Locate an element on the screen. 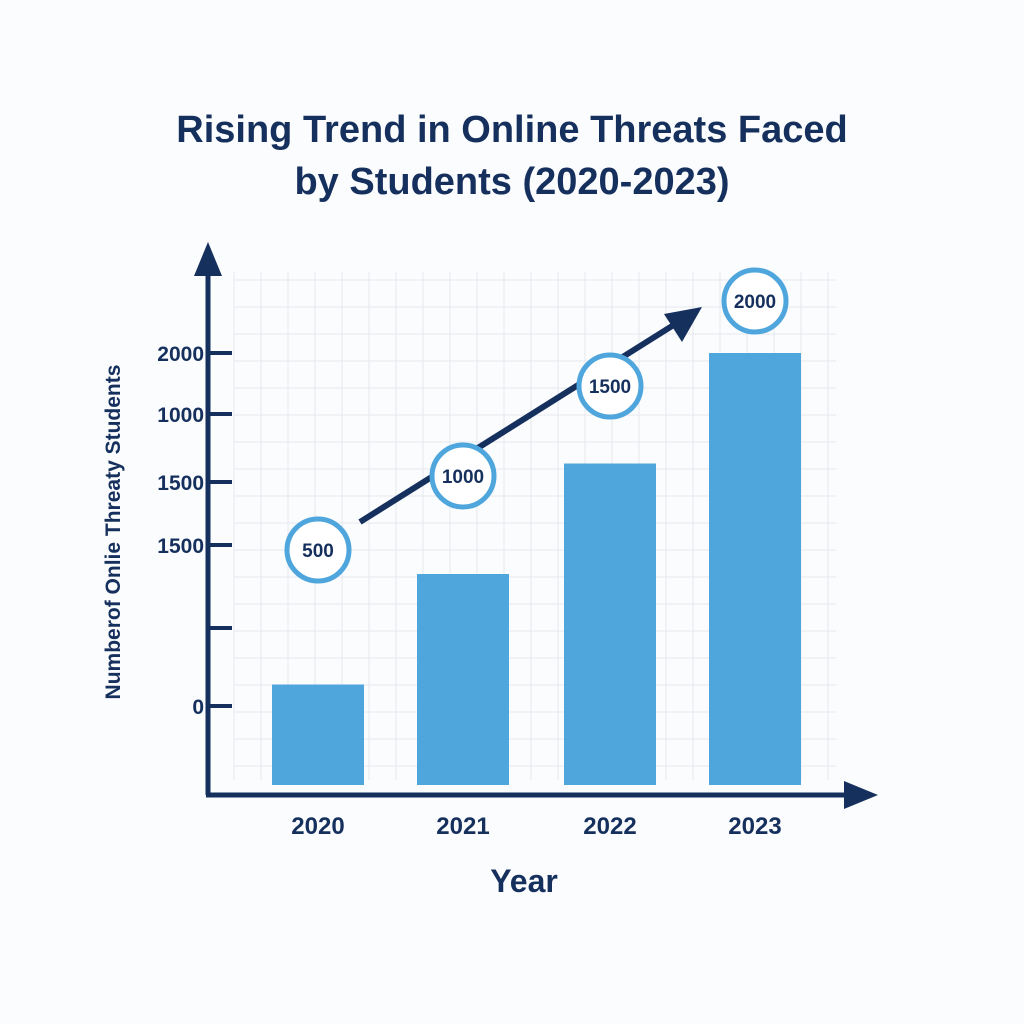 Image resolution: width=1024 pixels, height=1024 pixels. data-label-2022: 1500 is located at coordinates (610, 386).